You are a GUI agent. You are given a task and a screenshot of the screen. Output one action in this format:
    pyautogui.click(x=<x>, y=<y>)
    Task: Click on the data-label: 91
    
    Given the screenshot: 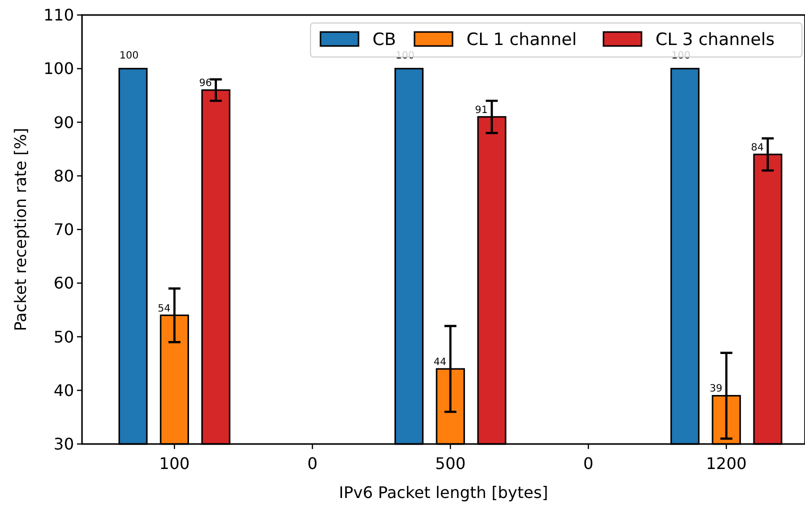 What is the action you would take?
    pyautogui.click(x=481, y=110)
    